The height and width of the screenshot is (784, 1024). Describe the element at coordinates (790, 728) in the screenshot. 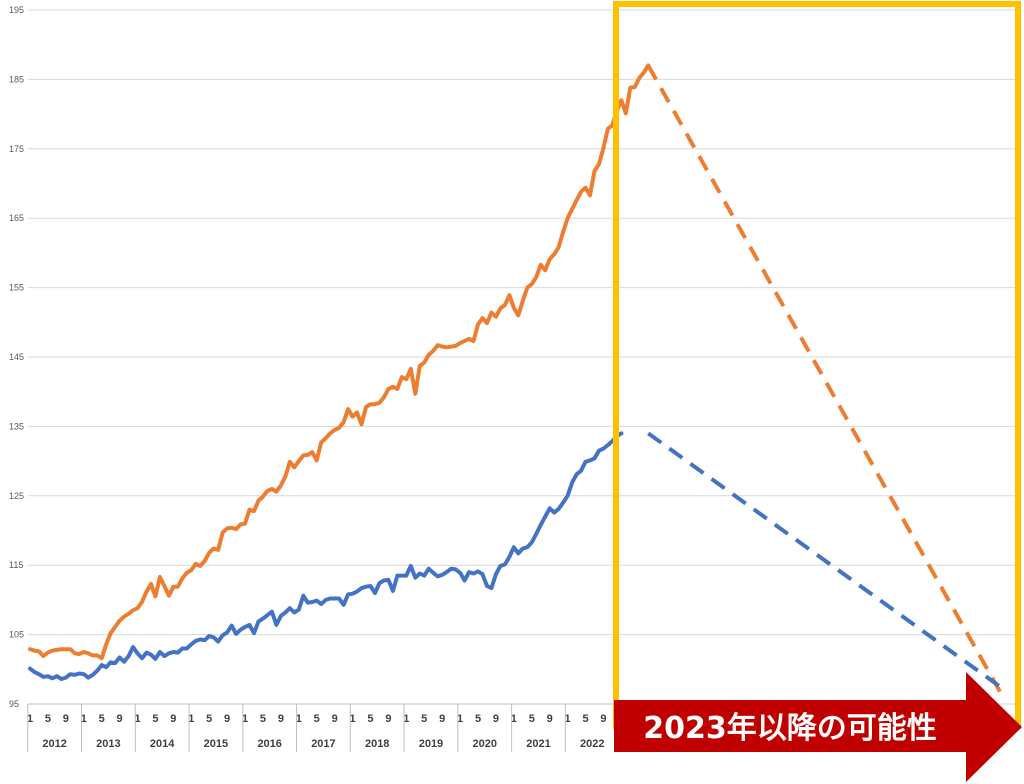

I see `callout-label: 2023年以降の可能性` at that location.